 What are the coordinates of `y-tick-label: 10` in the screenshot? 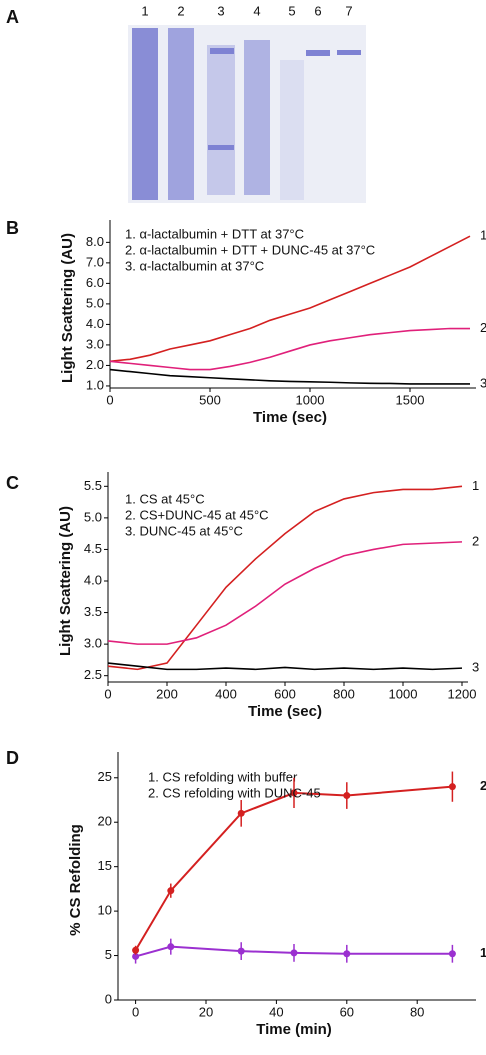 It's located at (105, 910).